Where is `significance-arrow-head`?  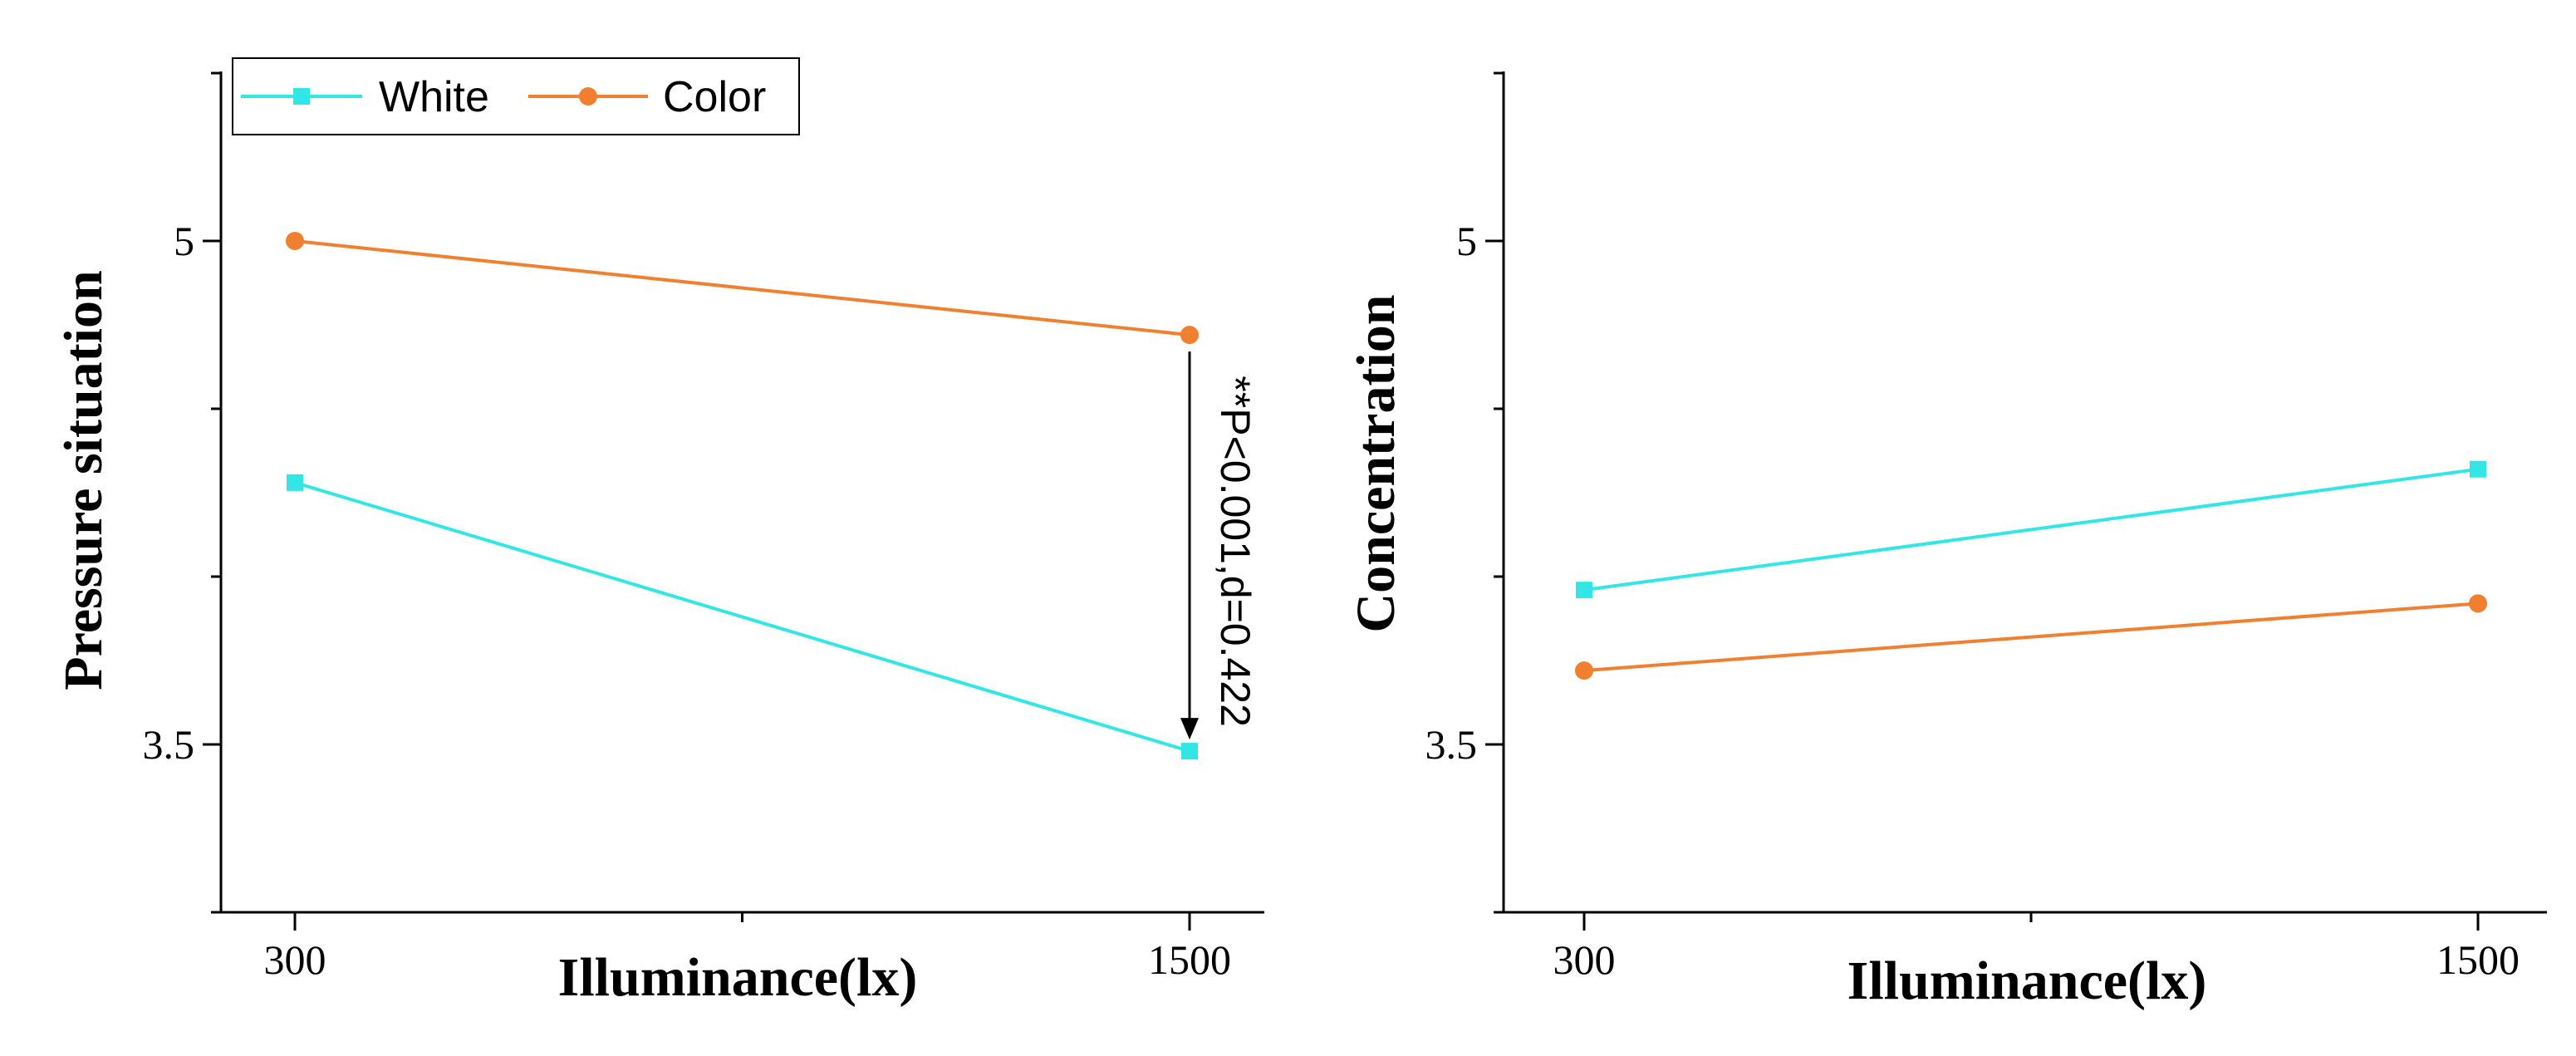
significance-arrow-head is located at coordinates (1189, 729).